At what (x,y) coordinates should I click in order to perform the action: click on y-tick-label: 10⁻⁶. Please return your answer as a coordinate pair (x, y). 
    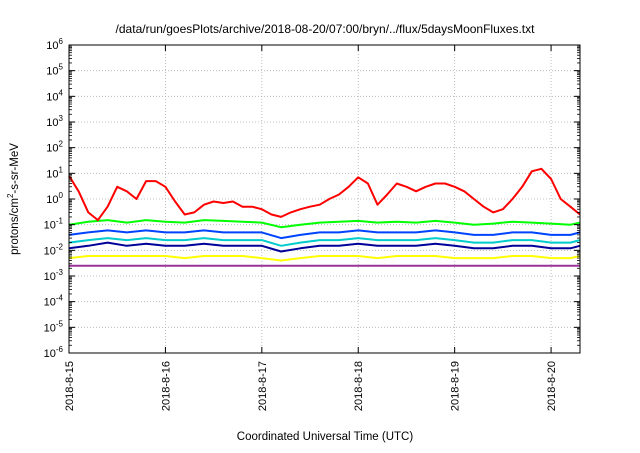
    Looking at the image, I should click on (54, 352).